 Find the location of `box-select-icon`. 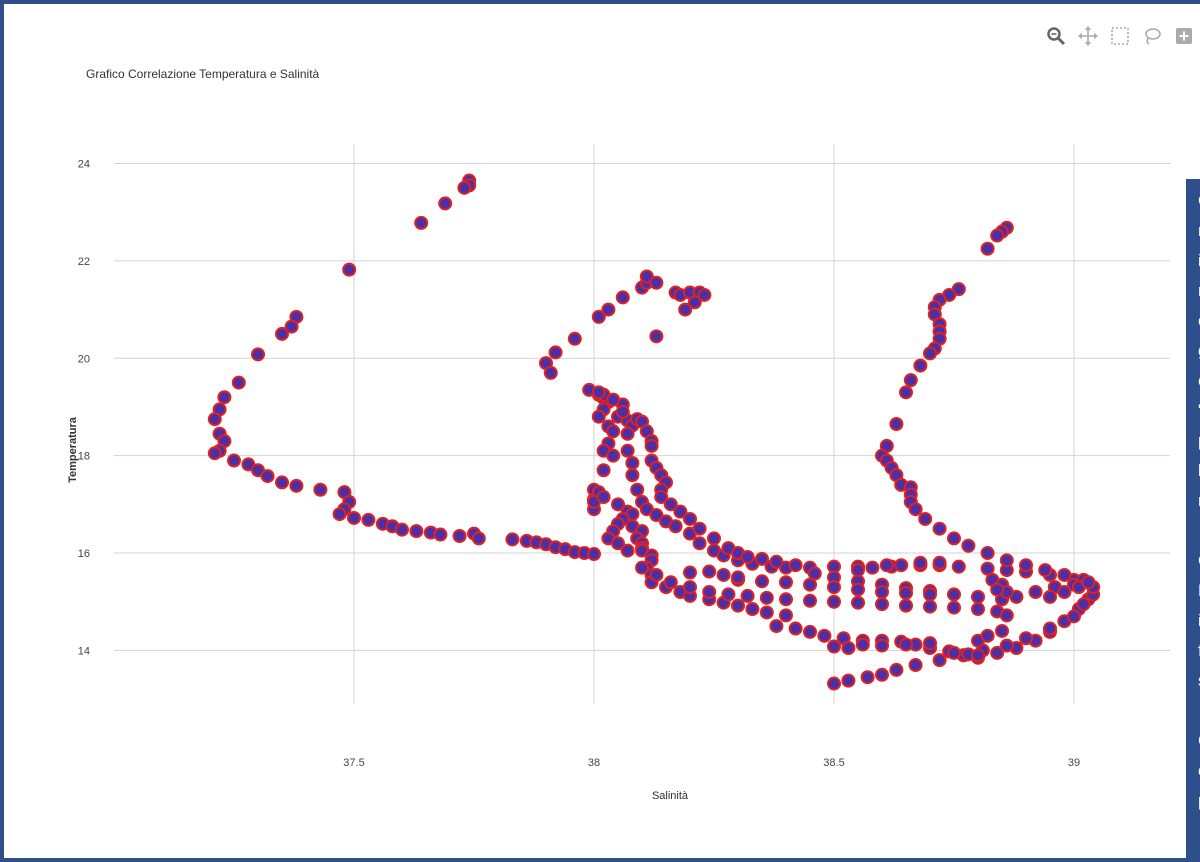

box-select-icon is located at coordinates (1120, 36).